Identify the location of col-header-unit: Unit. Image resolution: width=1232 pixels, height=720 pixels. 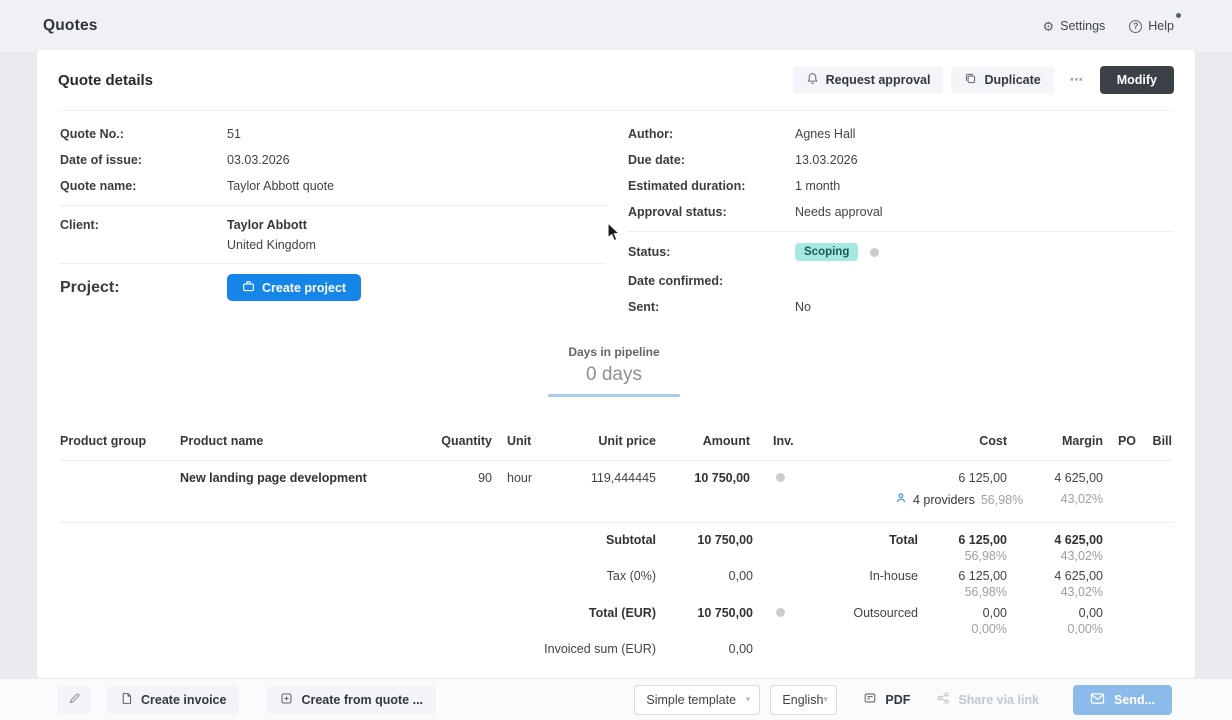
(519, 441).